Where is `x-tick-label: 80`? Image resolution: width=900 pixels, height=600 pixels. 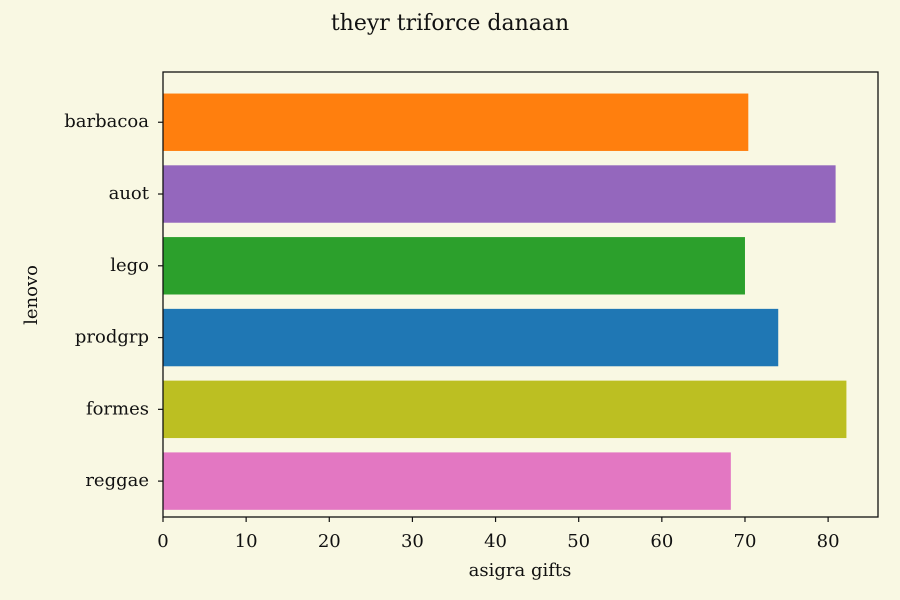
x-tick-label: 80 is located at coordinates (828, 541).